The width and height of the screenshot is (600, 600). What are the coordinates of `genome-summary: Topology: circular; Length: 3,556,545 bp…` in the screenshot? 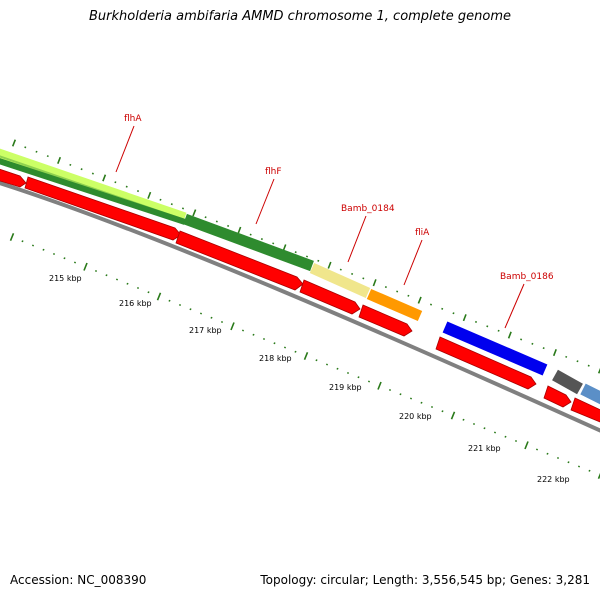 It's located at (425, 580).